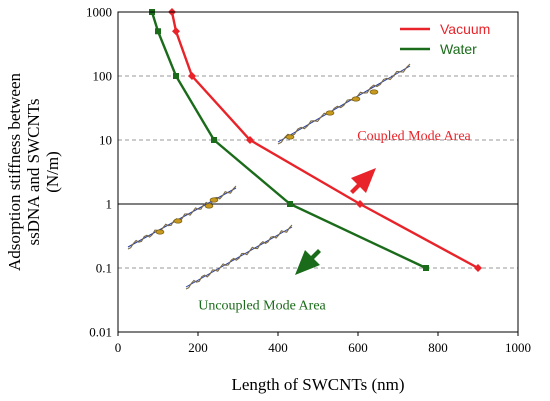 The width and height of the screenshot is (550, 401). Describe the element at coordinates (518, 347) in the screenshot. I see `x-tick-label: 1000` at that location.